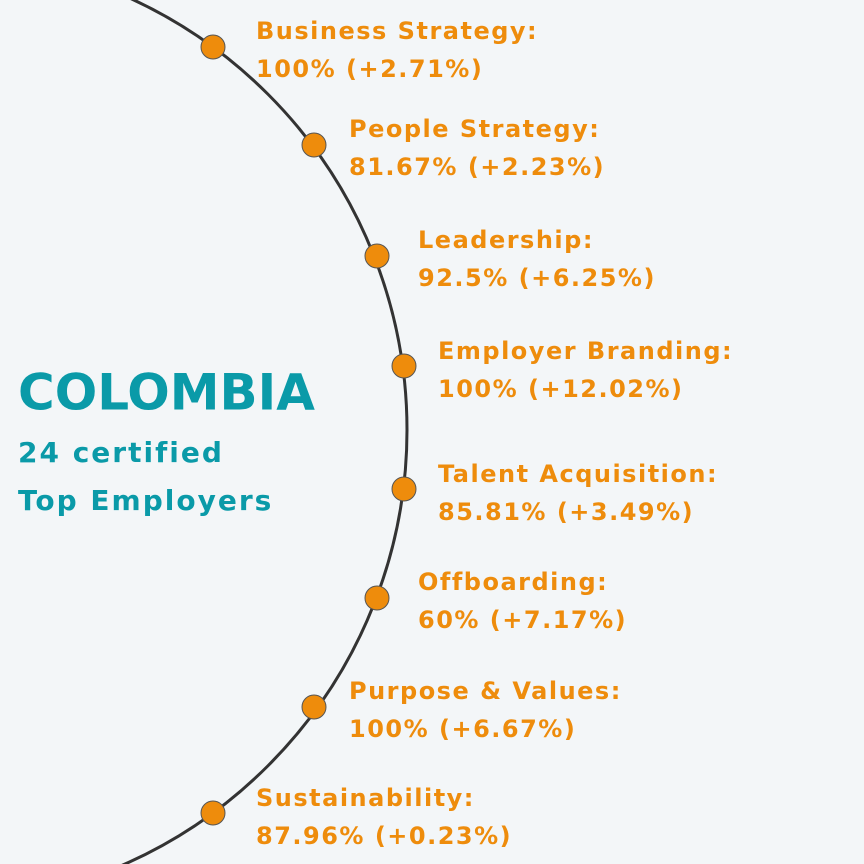 The width and height of the screenshot is (864, 864). Describe the element at coordinates (474, 129) in the screenshot. I see `item-label: People Strategy:` at that location.